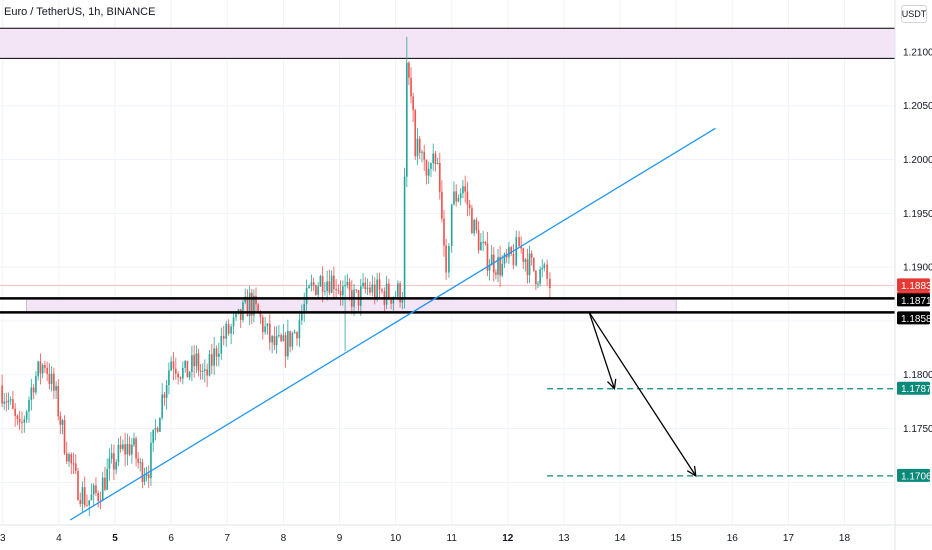  What do you see at coordinates (917, 375) in the screenshot?
I see `price-tick-label: 1.1800` at bounding box center [917, 375].